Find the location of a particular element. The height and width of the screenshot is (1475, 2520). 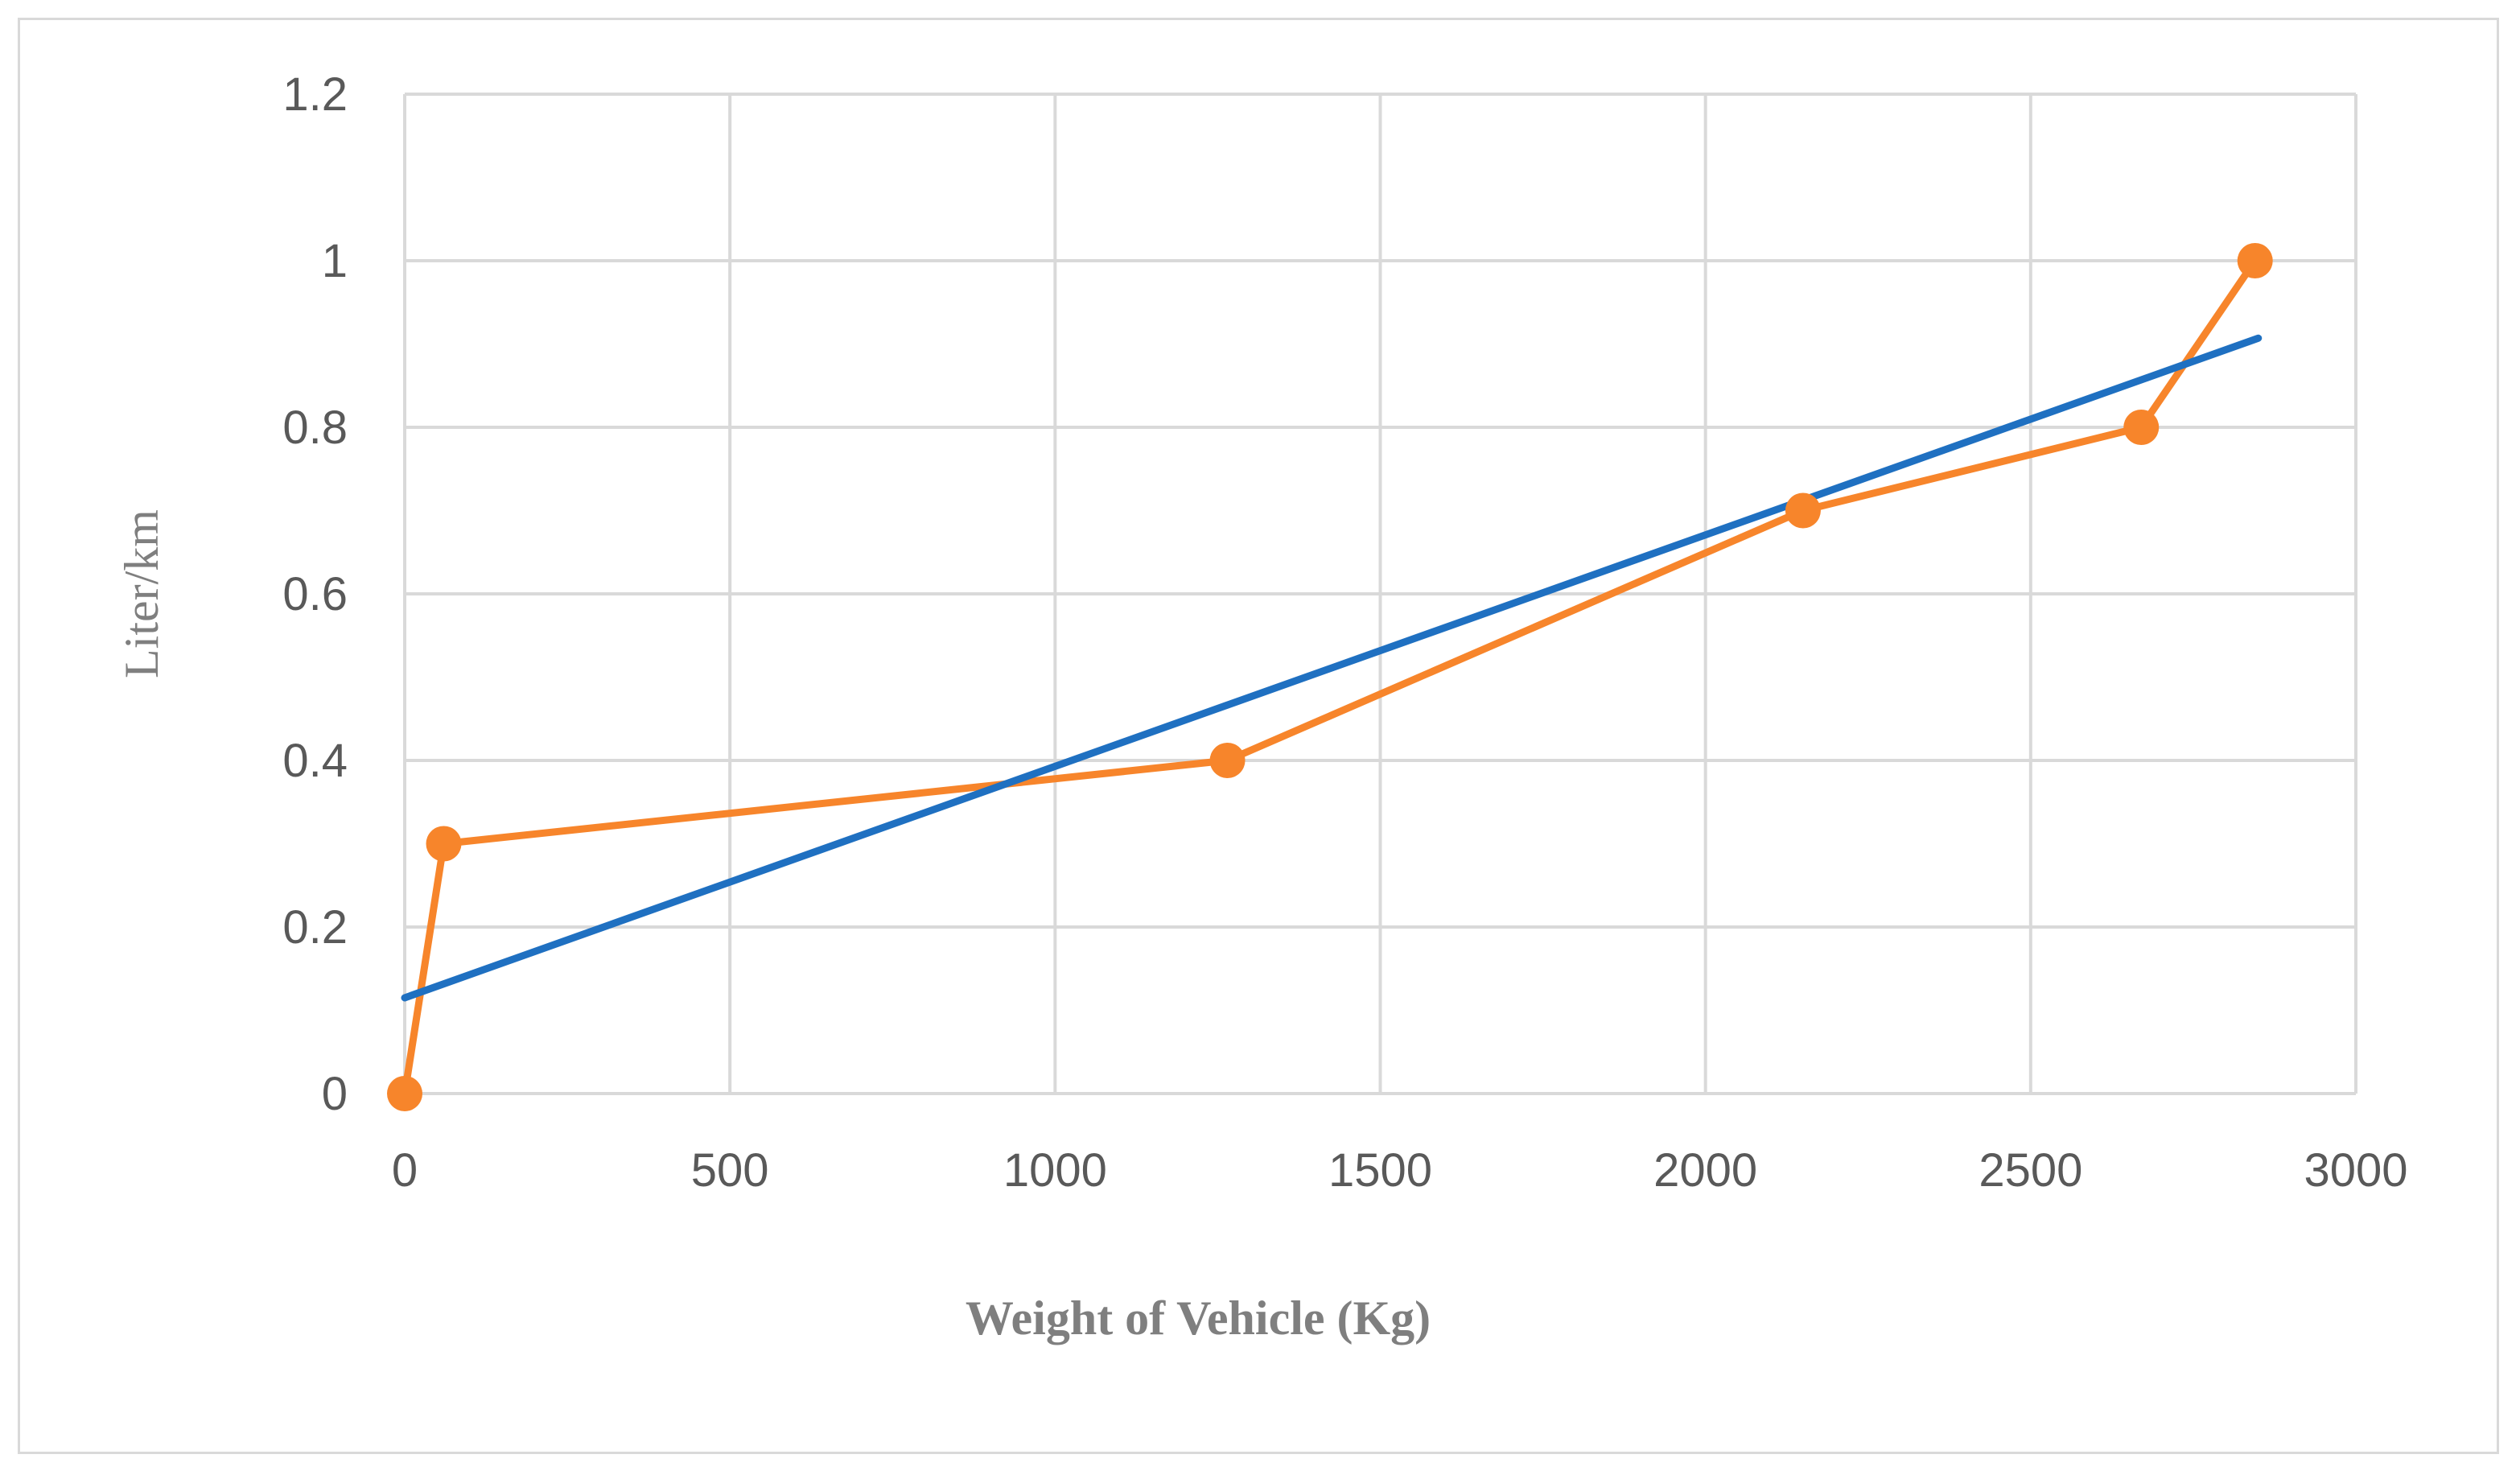

x-tick-label: 1500 is located at coordinates (1380, 1170).